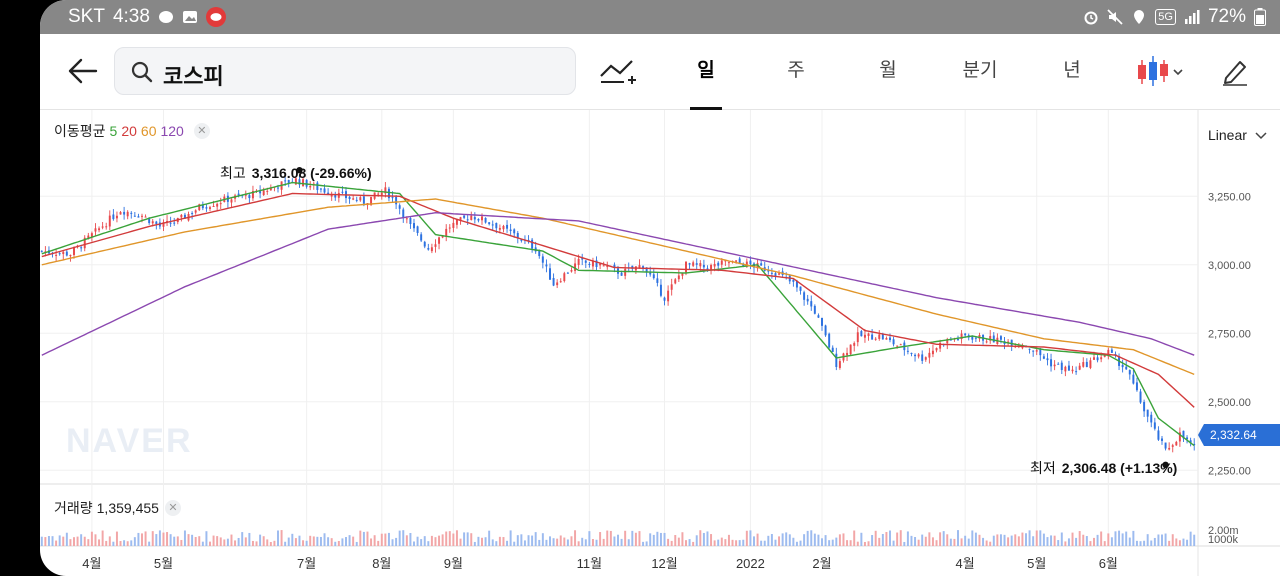 This screenshot has height=576, width=1280. What do you see at coordinates (1235, 71) in the screenshot?
I see `pencil-icon` at bounding box center [1235, 71].